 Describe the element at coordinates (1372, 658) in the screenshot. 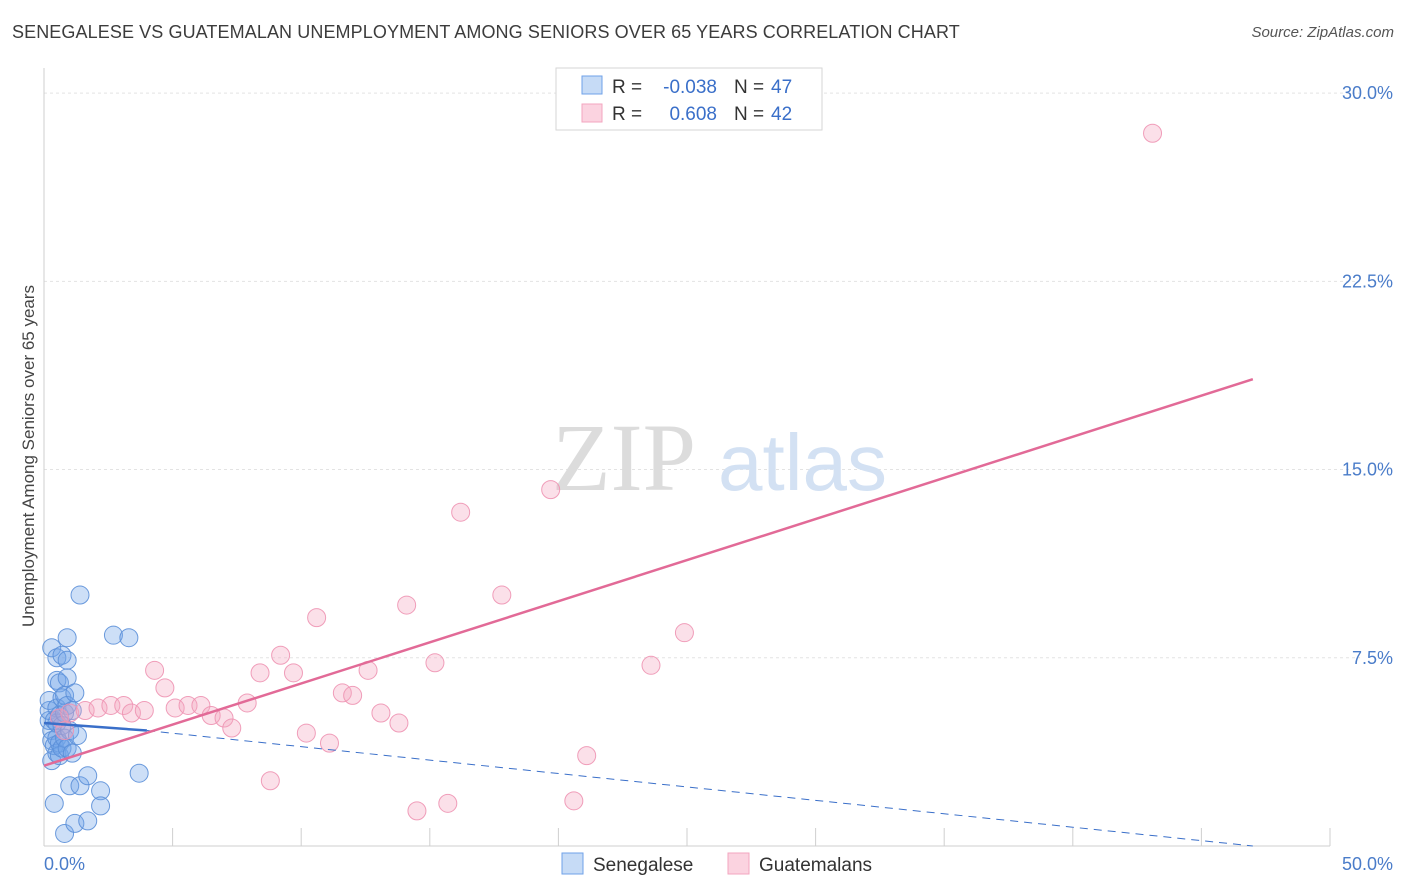

I see `y-tick-label: 7.5%` at that location.